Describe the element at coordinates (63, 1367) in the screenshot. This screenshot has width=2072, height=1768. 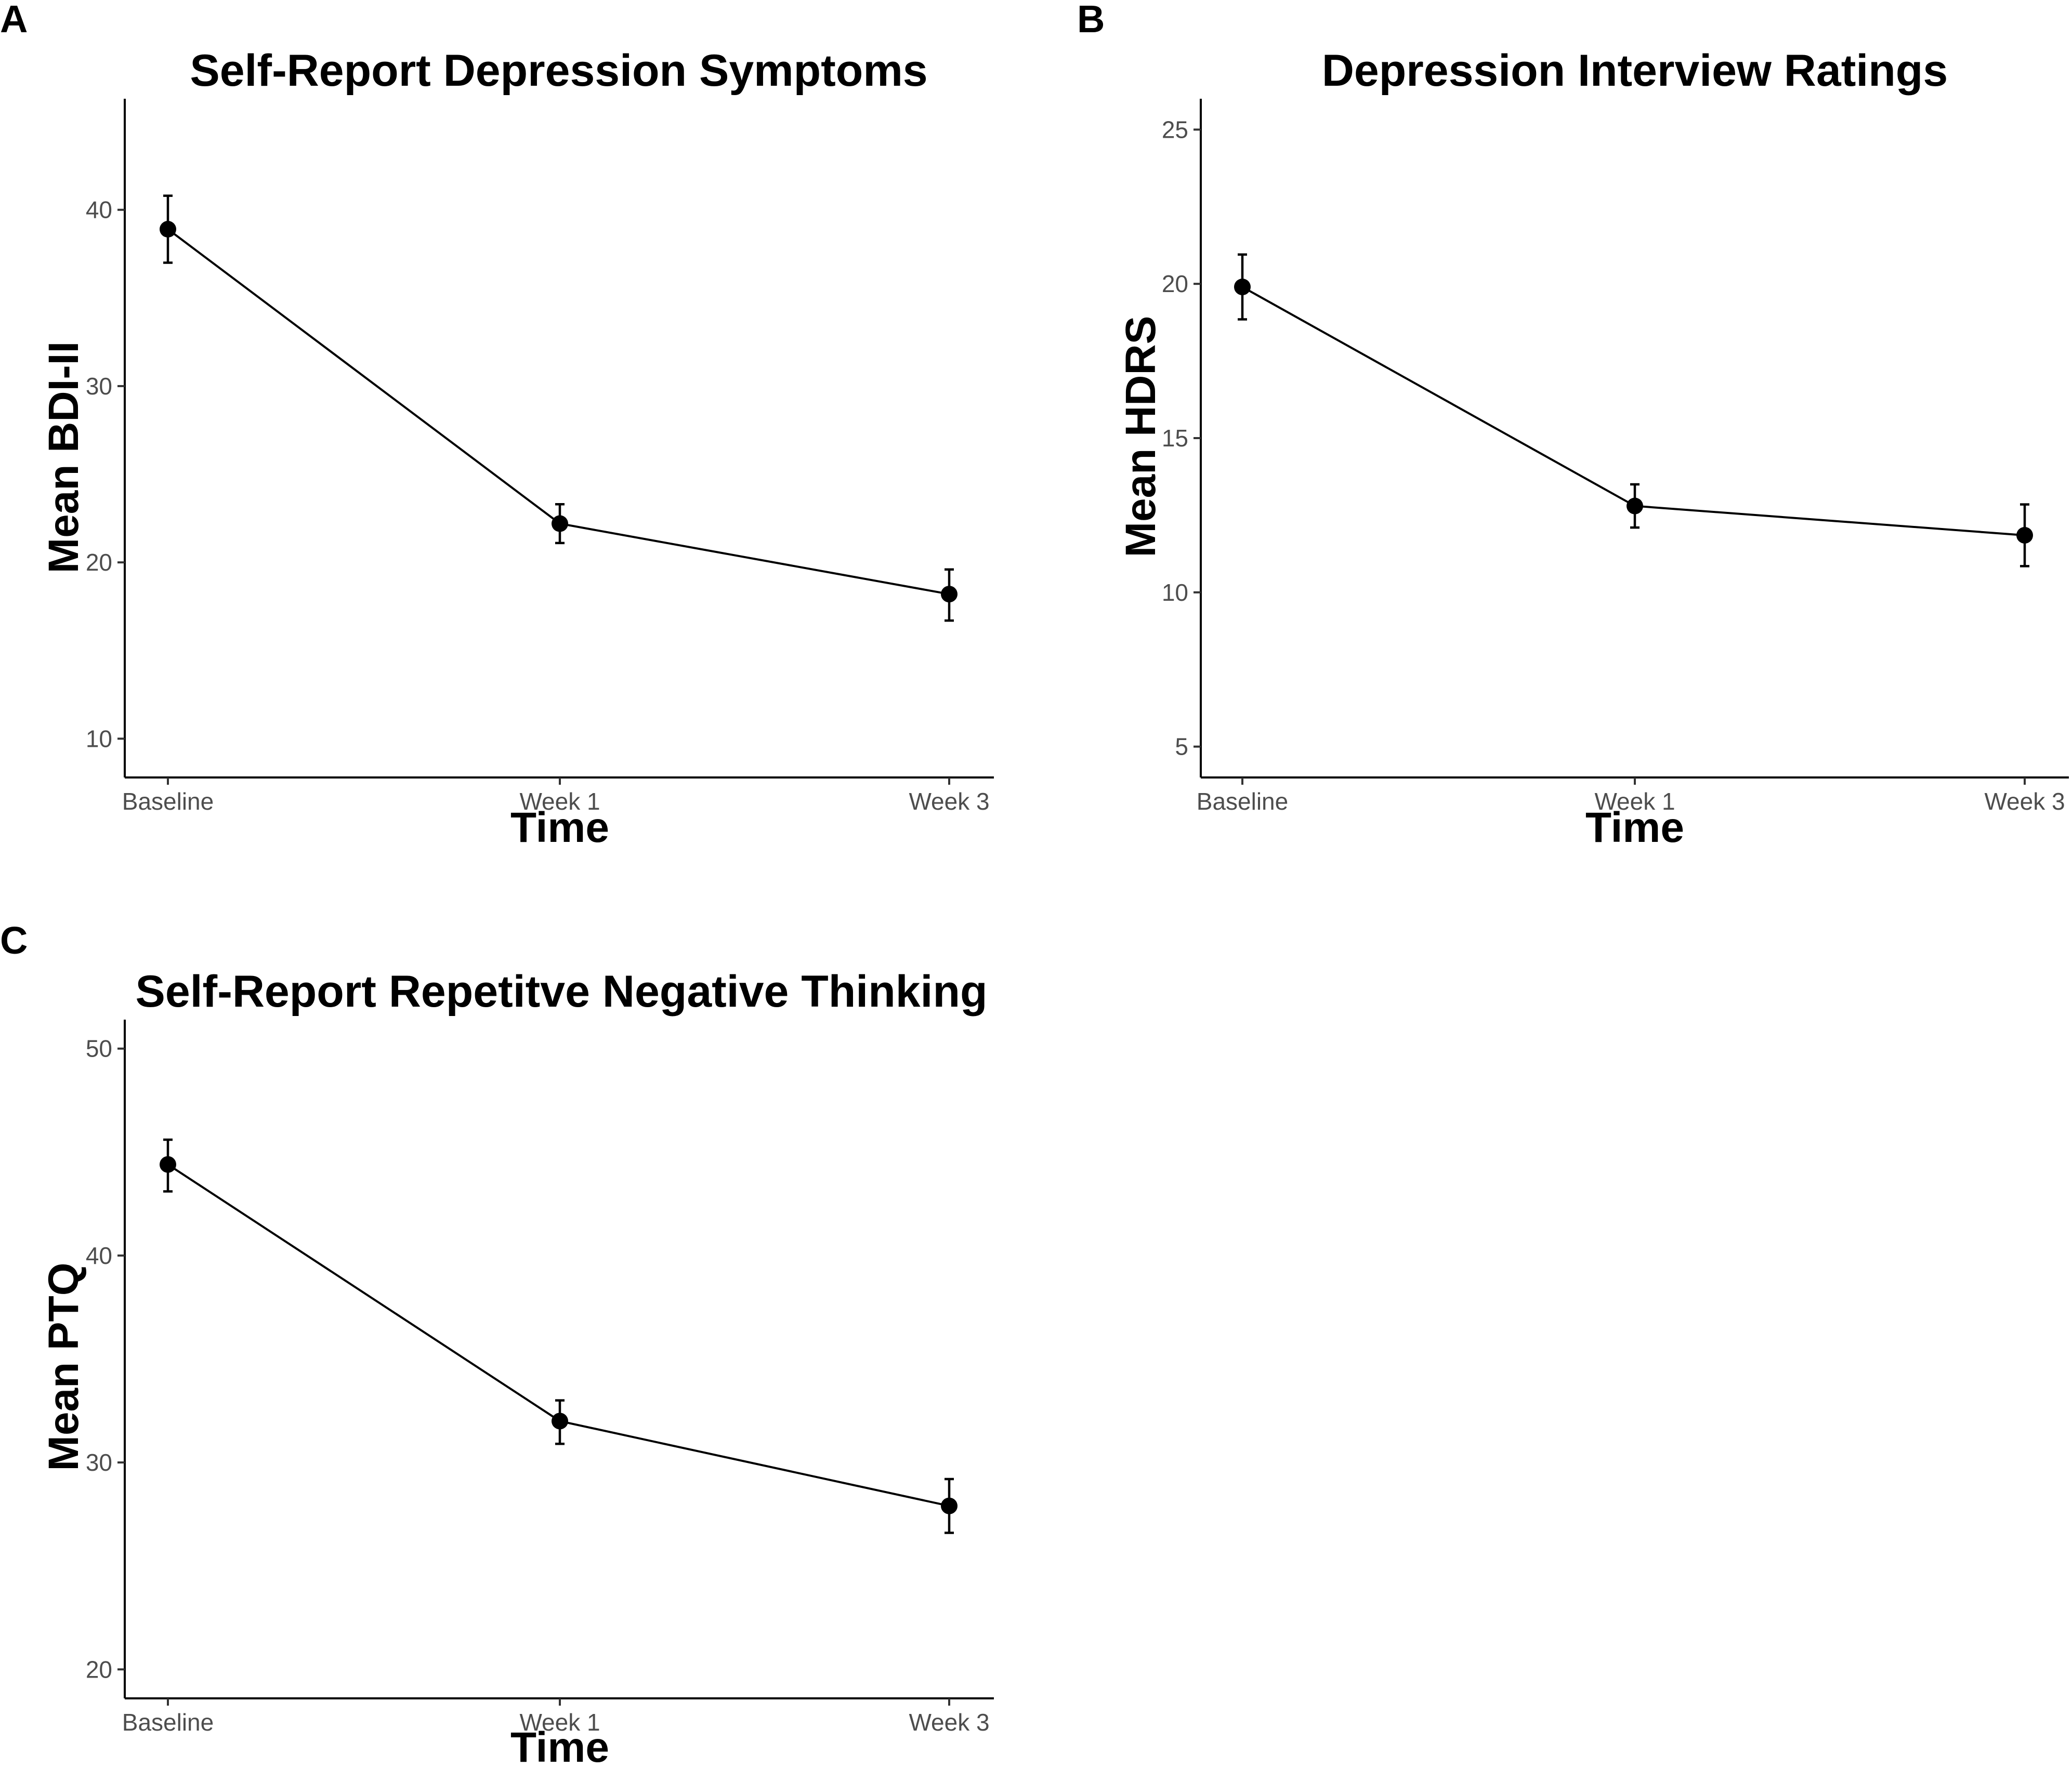
I see `y-axis-title: Mean PTQ` at that location.